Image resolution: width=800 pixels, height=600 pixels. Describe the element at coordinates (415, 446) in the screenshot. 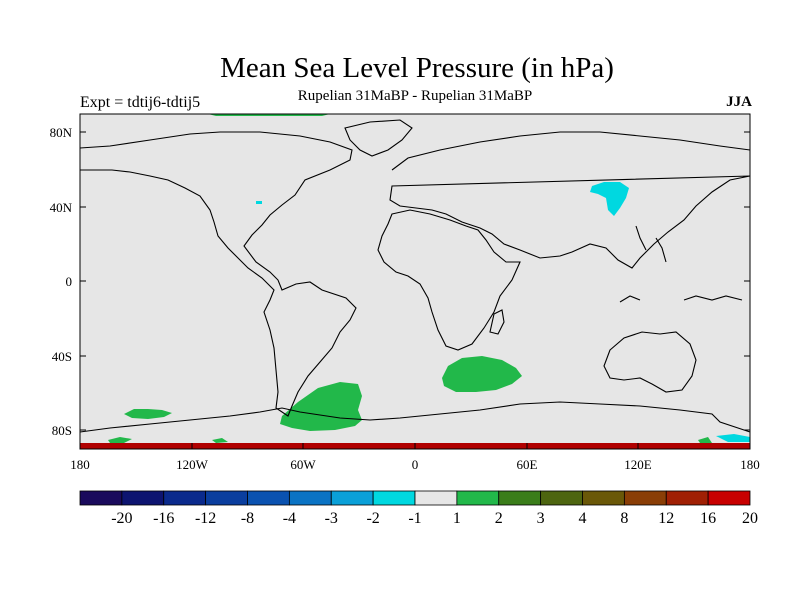

I see `lon-axis` at that location.